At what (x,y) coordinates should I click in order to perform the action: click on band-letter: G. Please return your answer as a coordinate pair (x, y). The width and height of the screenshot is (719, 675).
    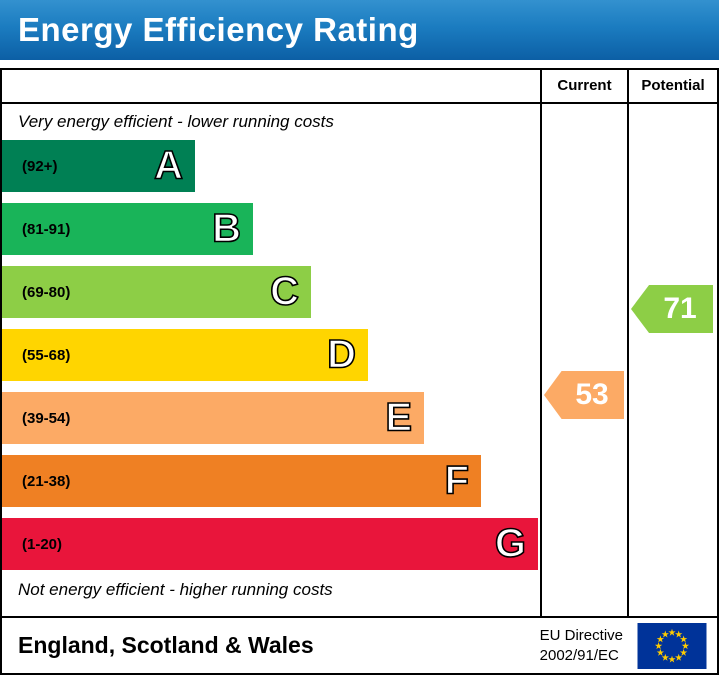
    Looking at the image, I should click on (510, 544).